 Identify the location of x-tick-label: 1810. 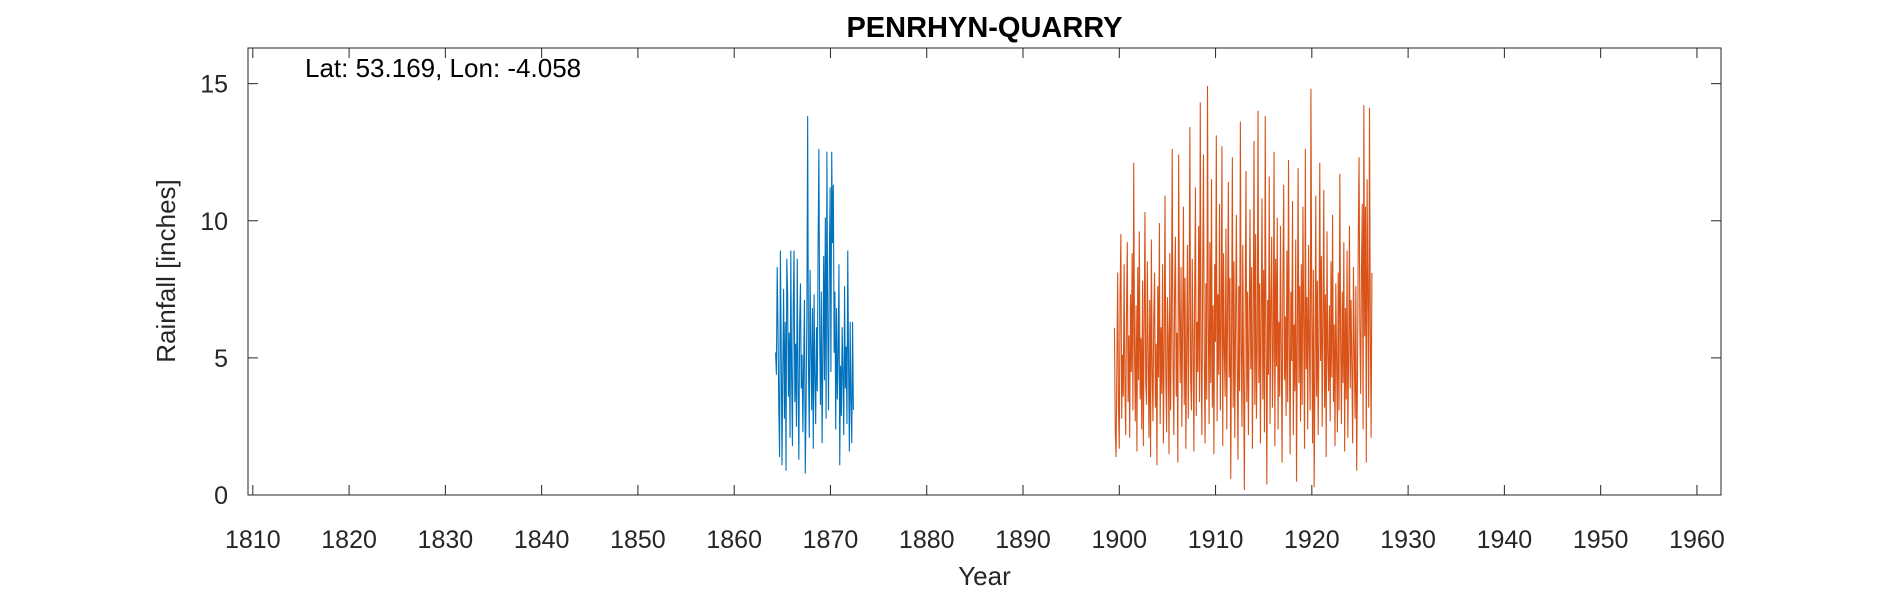
(253, 540).